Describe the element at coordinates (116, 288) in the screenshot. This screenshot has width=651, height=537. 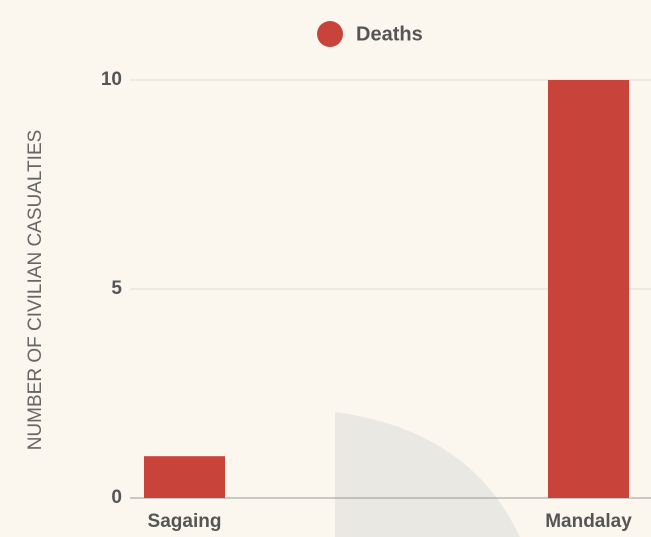
I see `y-tick-label: 5` at that location.